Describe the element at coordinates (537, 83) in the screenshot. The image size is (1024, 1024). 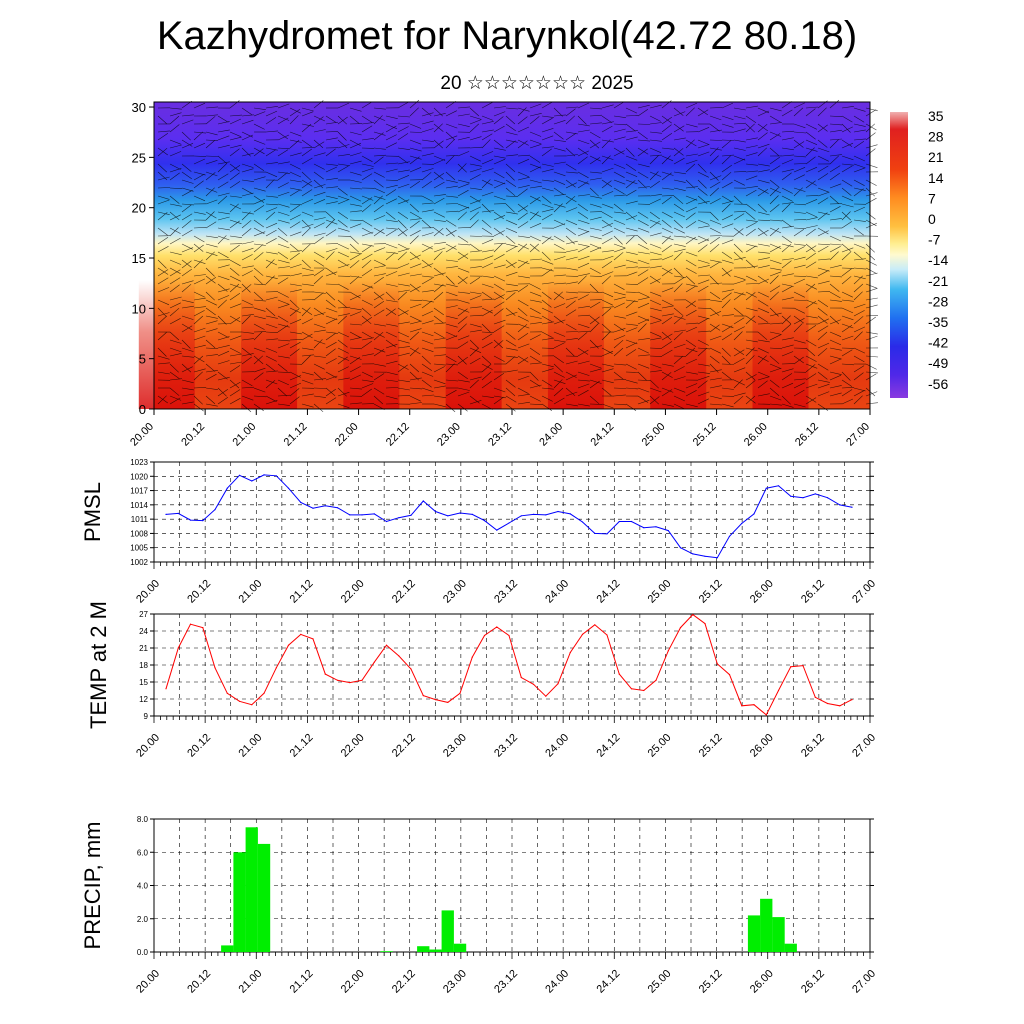
I see `page-subtitle: 20 ☆☆☆☆☆☆☆ 2025` at that location.